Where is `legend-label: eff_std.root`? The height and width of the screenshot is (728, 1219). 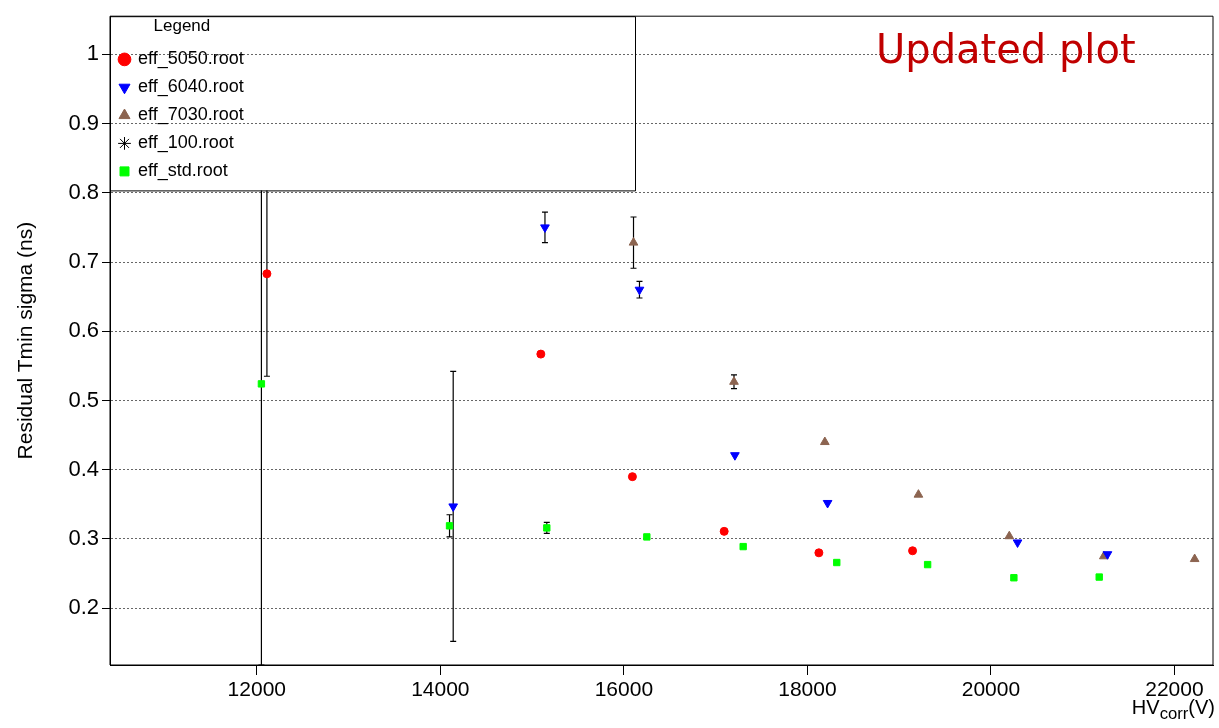
legend-label: eff_std.root is located at coordinates (183, 171).